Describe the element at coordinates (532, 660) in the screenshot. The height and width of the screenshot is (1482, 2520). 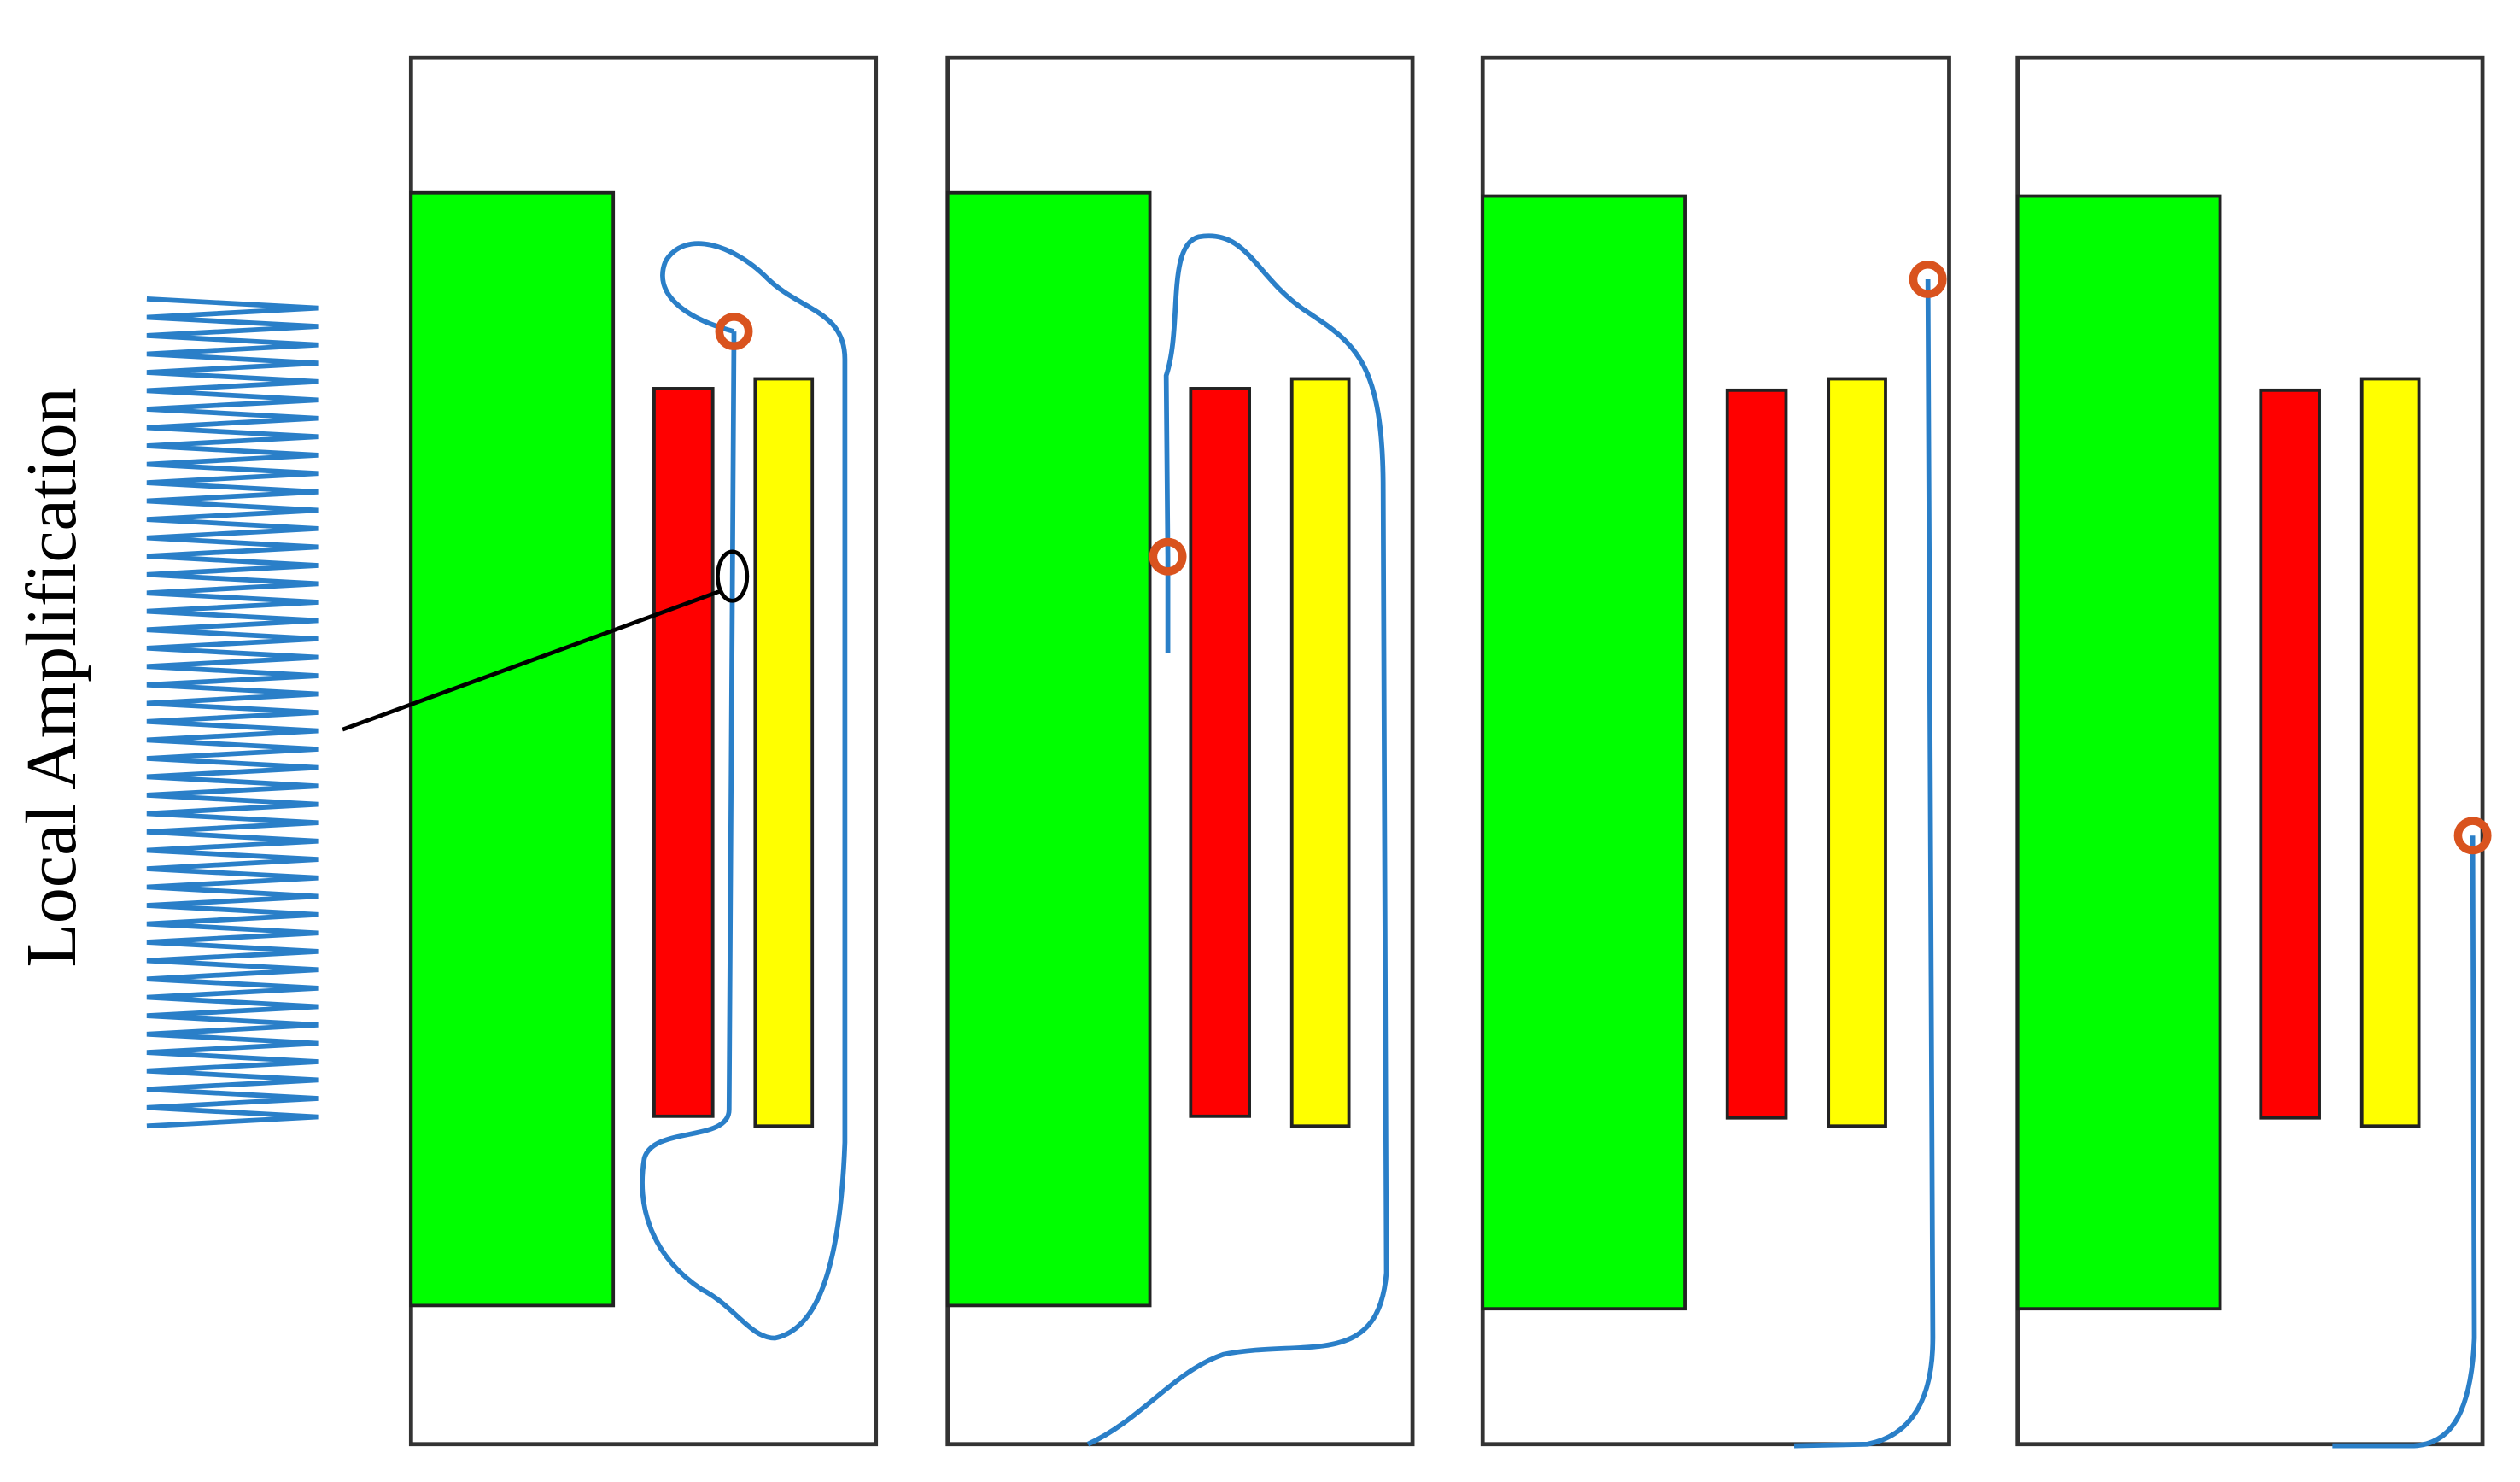
I see `zoom-pointer` at that location.